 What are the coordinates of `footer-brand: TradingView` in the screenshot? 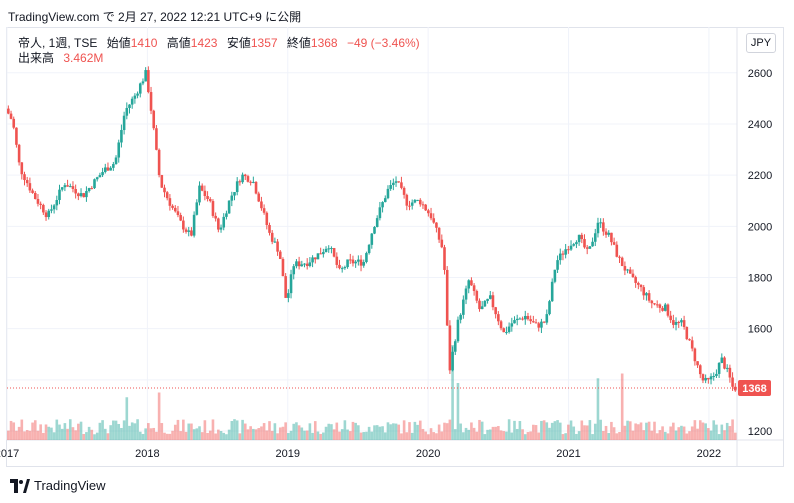 It's located at (58, 485).